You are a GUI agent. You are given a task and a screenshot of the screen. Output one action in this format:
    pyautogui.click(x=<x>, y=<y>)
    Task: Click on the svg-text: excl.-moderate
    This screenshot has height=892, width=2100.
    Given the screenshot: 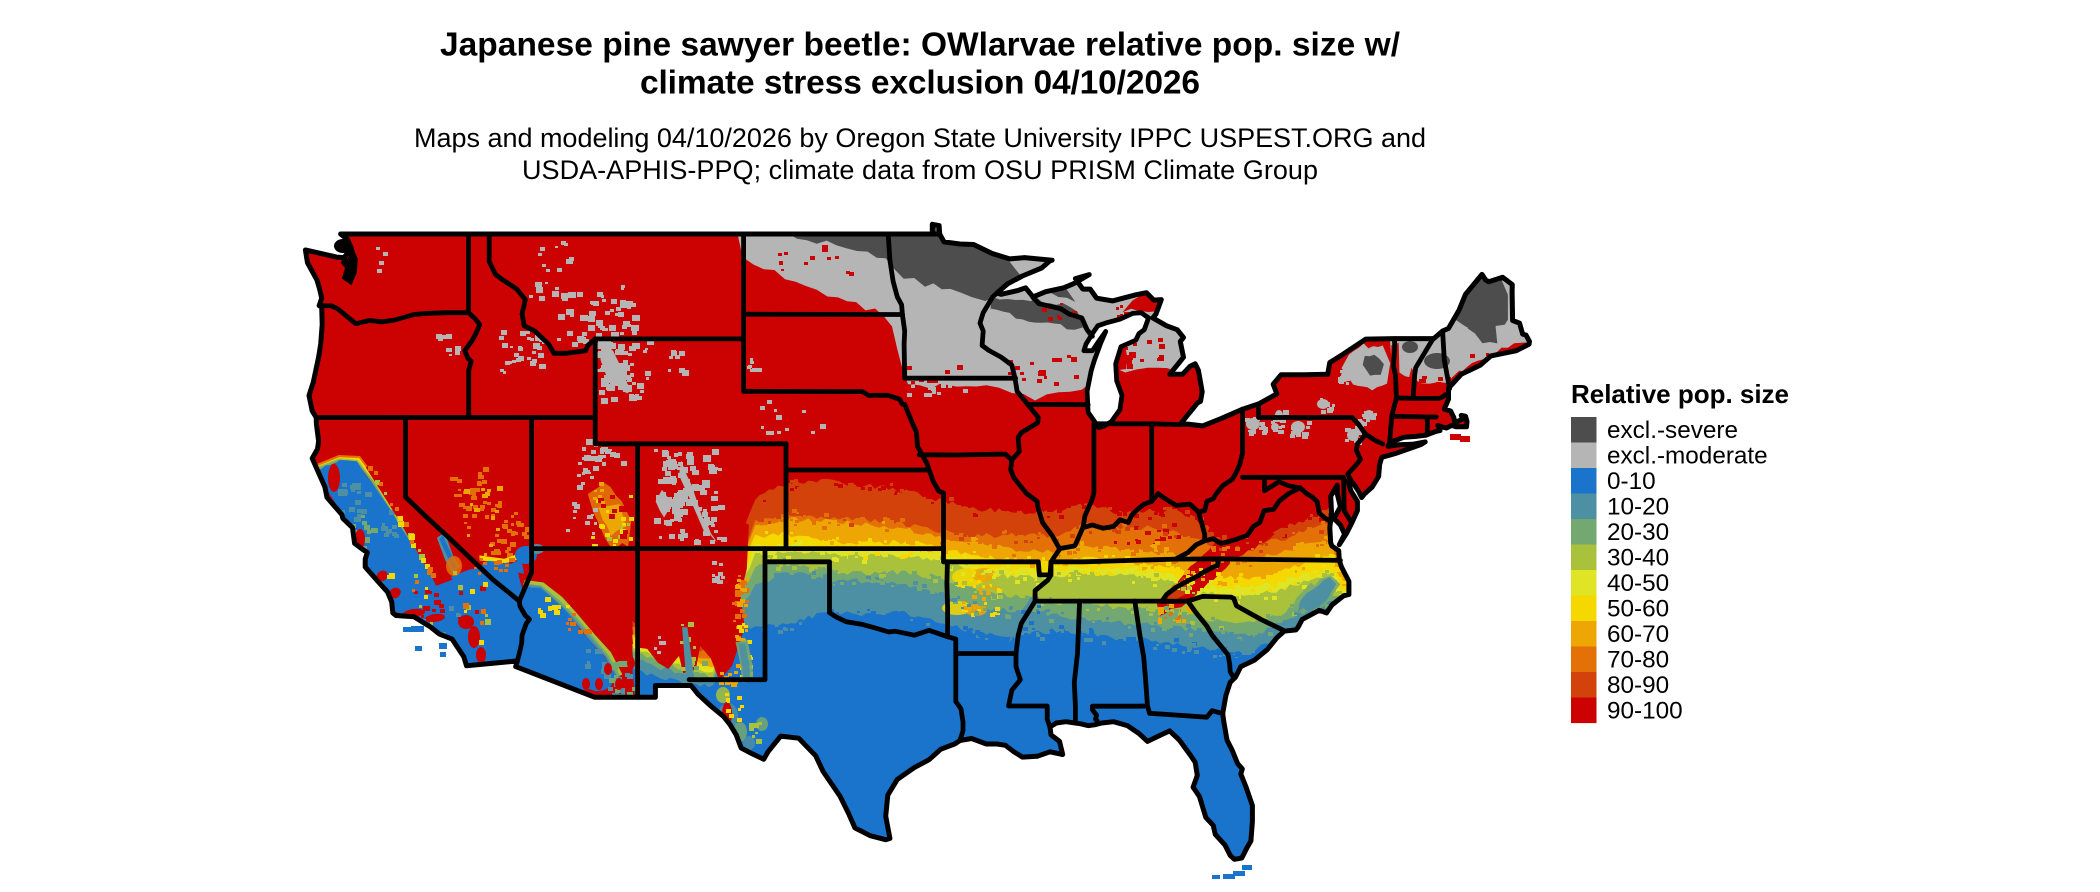 What is the action you would take?
    pyautogui.click(x=1687, y=456)
    